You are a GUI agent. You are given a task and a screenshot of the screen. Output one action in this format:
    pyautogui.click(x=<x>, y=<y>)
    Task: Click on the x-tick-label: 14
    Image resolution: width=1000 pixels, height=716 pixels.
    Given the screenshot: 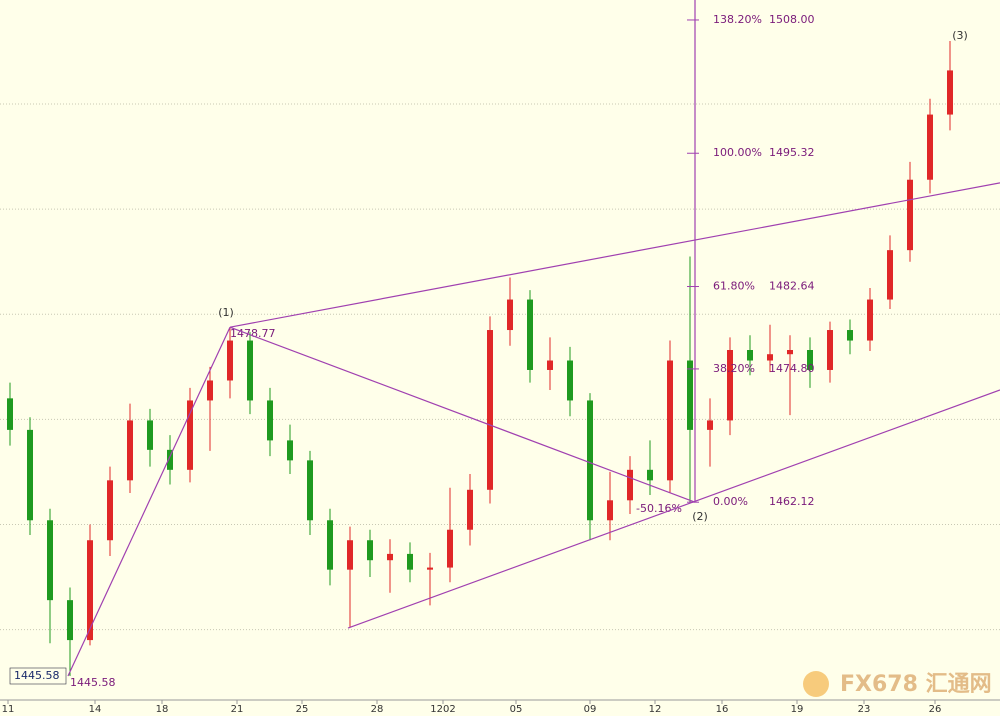 What is the action you would take?
    pyautogui.click(x=95, y=709)
    